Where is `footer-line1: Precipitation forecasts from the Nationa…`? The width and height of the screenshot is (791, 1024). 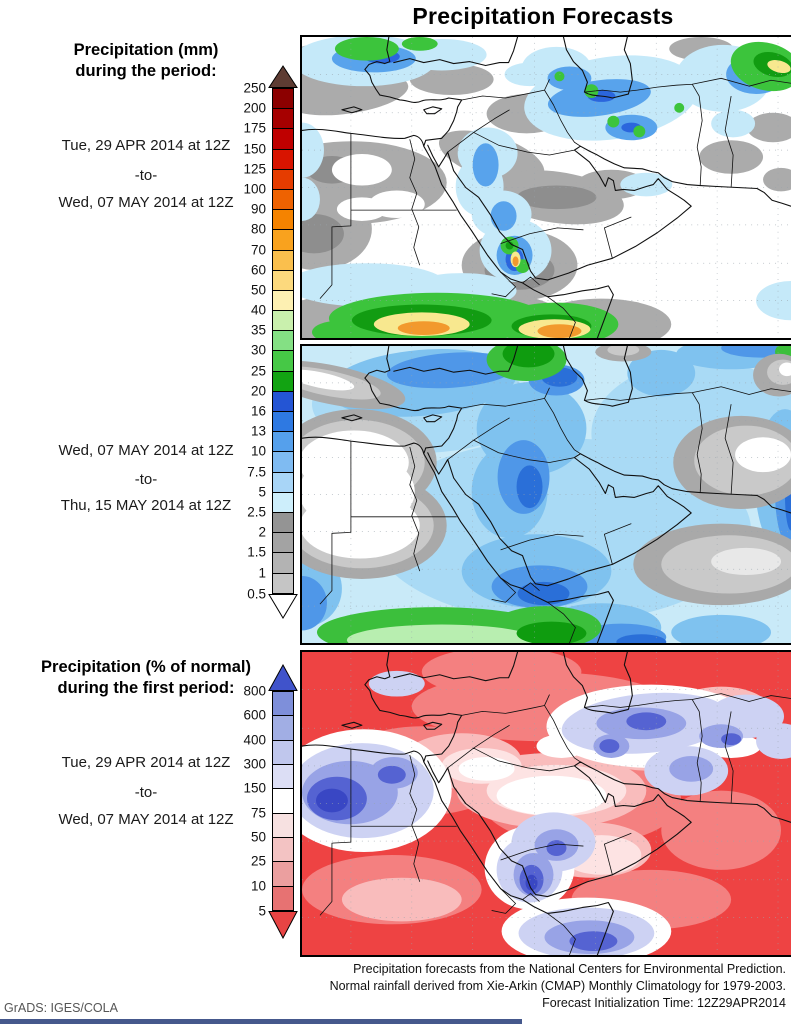
footer-line1: Precipitation forecasts from the Nationa… is located at coordinates (569, 969).